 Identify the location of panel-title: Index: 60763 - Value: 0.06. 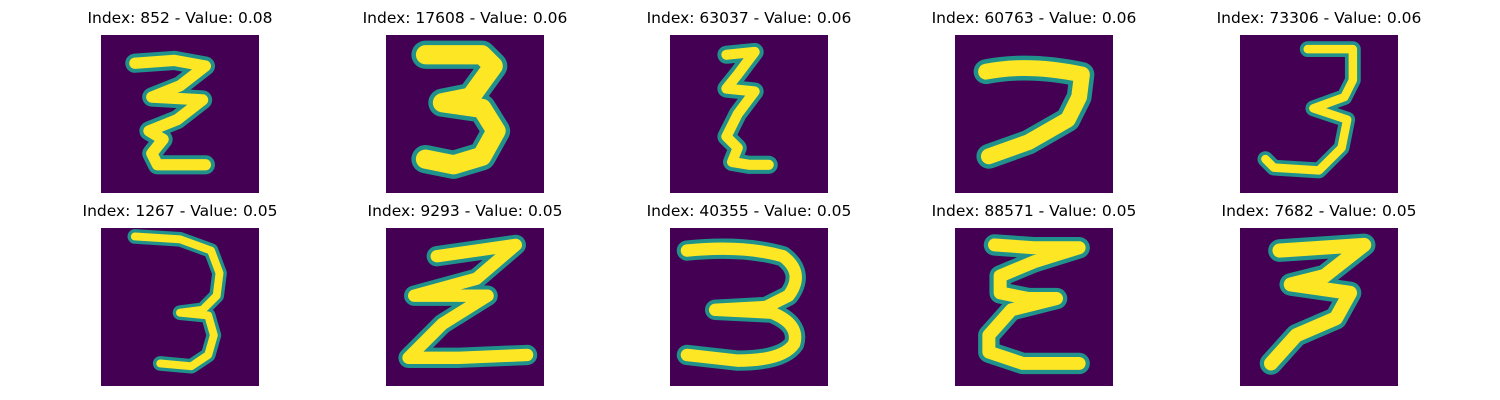
(1034, 18).